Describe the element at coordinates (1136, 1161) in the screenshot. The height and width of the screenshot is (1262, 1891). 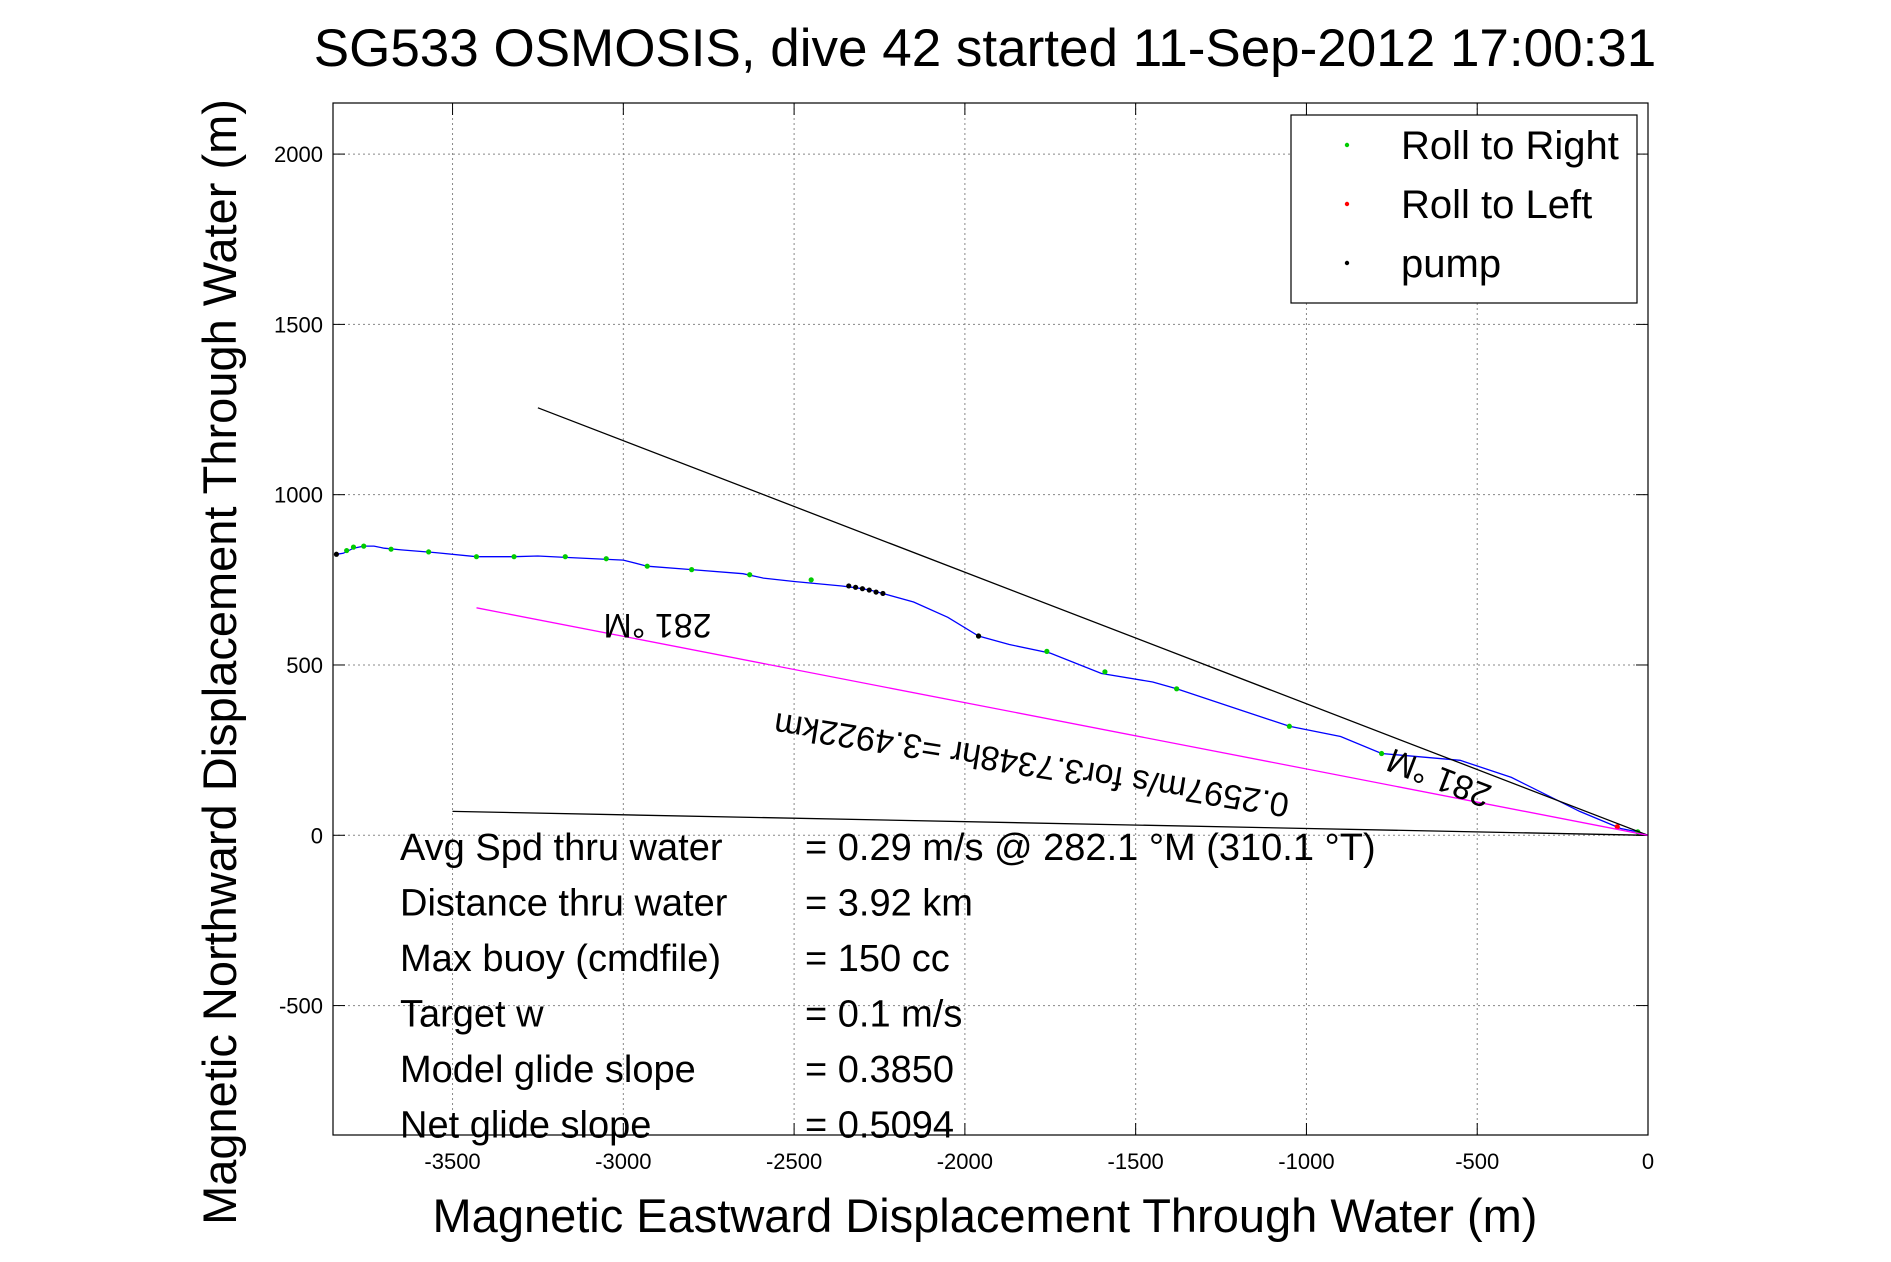
I see `x-tick-label: -1500` at that location.